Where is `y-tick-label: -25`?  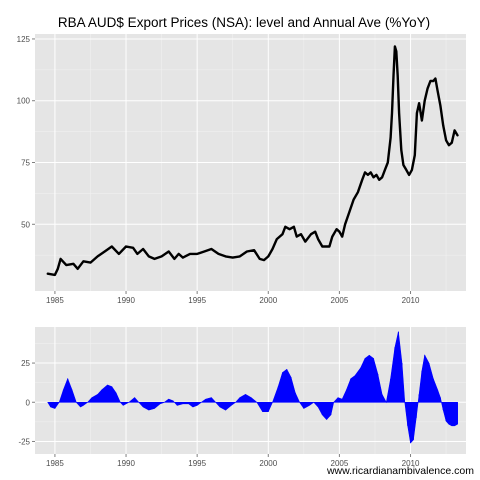
y-tick-label: -25 is located at coordinates (24, 441).